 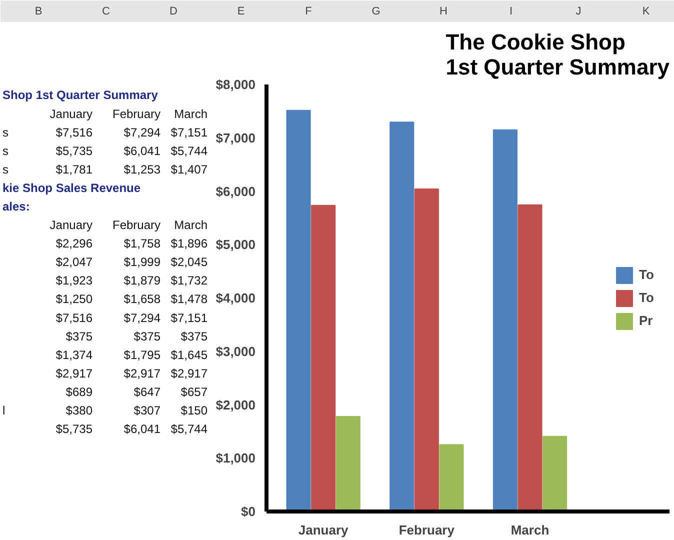 I want to click on y-tick-label: $8,000, so click(x=236, y=84).